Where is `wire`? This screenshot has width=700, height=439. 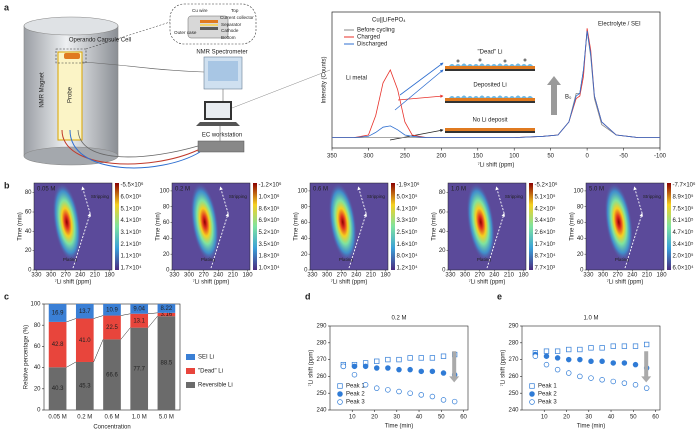
wire is located at coordinates (130, 147).